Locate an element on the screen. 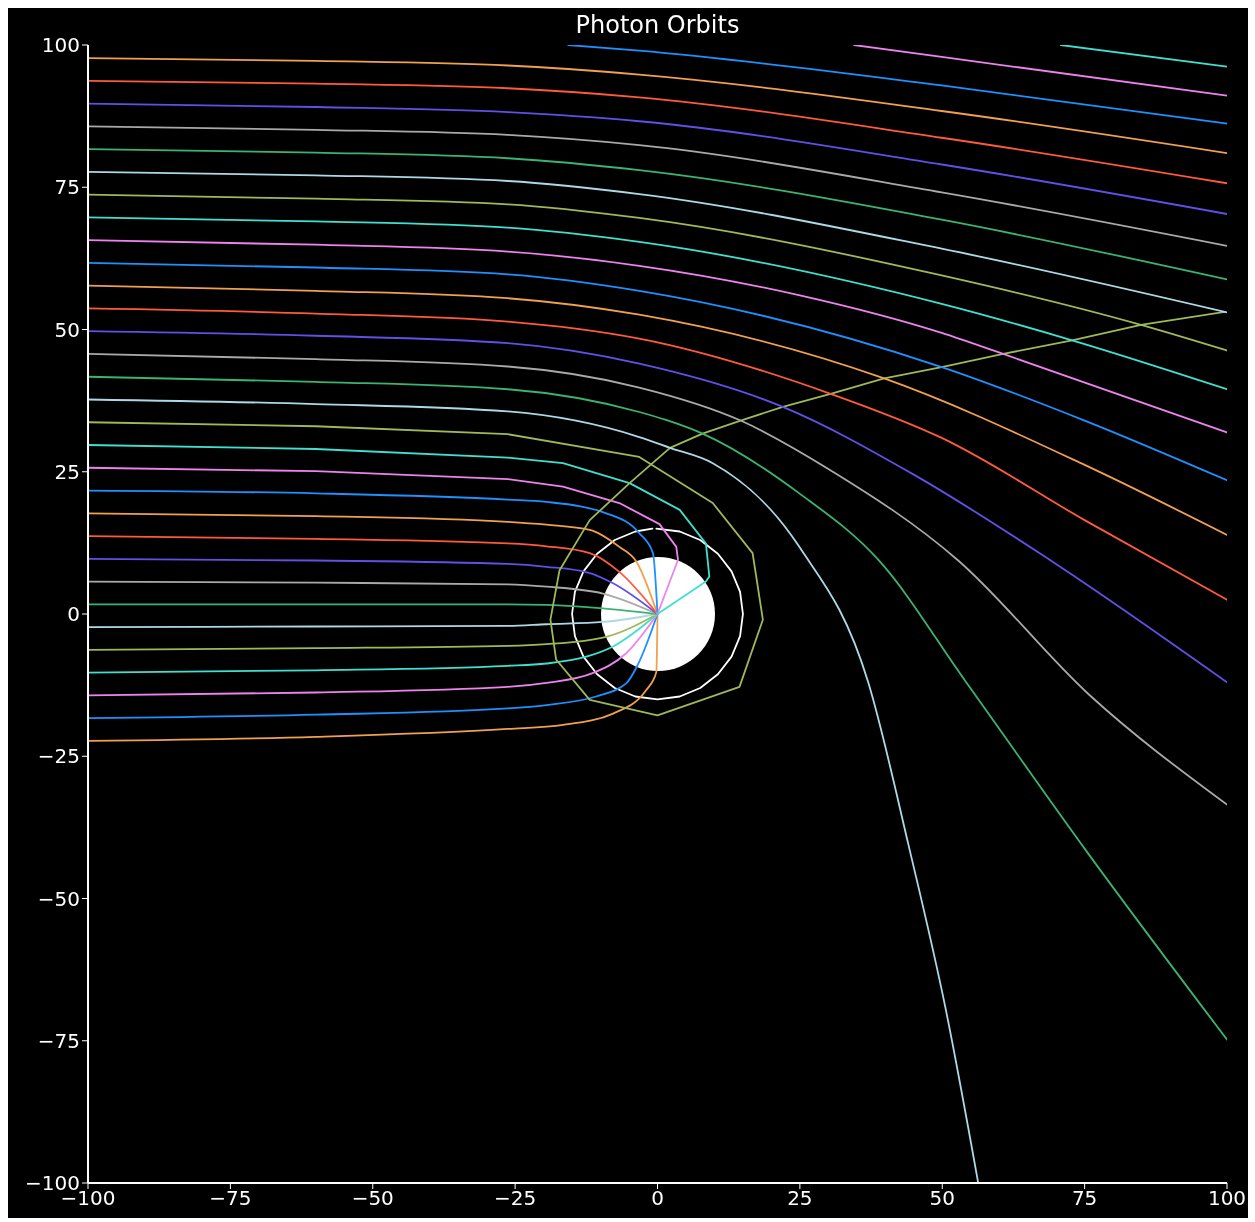  y-tick-label: −50 is located at coordinates (58, 898).